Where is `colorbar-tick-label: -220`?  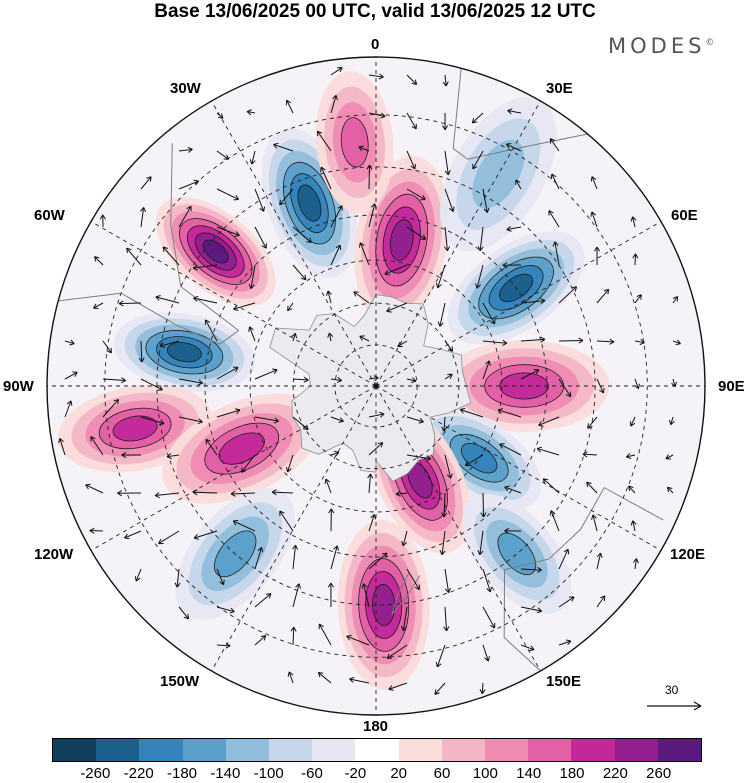
colorbar-tick-label: -220 is located at coordinates (138, 773).